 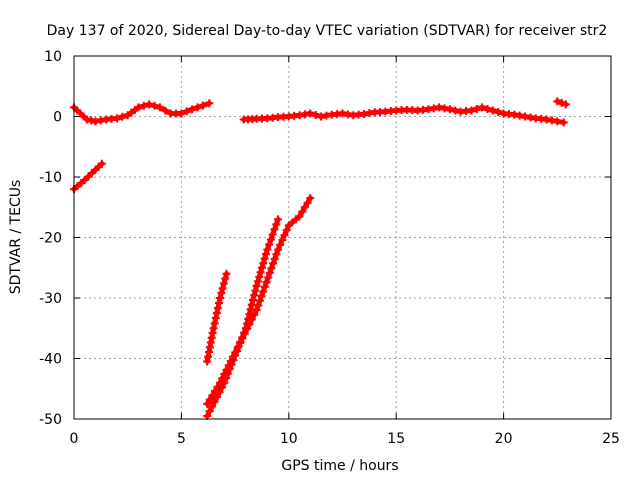 What do you see at coordinates (339, 466) in the screenshot?
I see `x-axis-label: GPS time / hours` at bounding box center [339, 466].